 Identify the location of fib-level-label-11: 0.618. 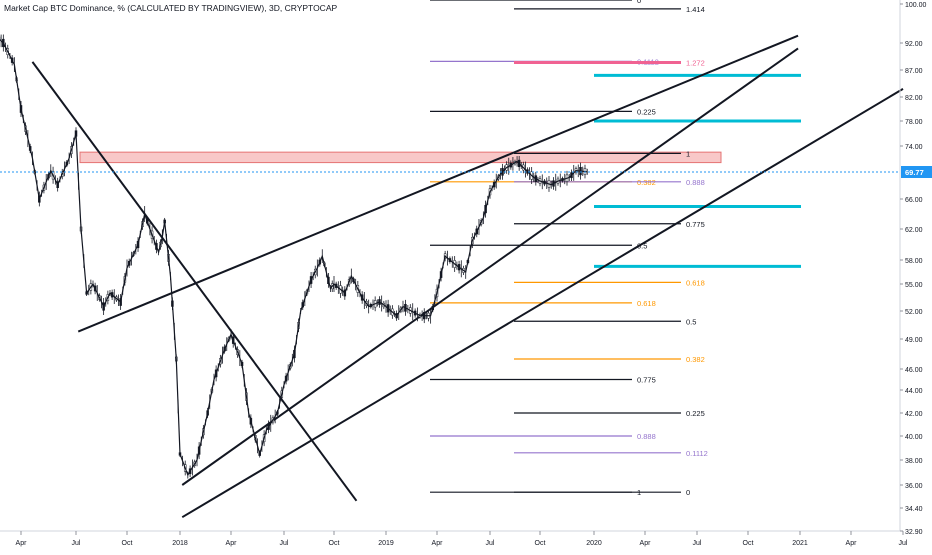
(646, 303).